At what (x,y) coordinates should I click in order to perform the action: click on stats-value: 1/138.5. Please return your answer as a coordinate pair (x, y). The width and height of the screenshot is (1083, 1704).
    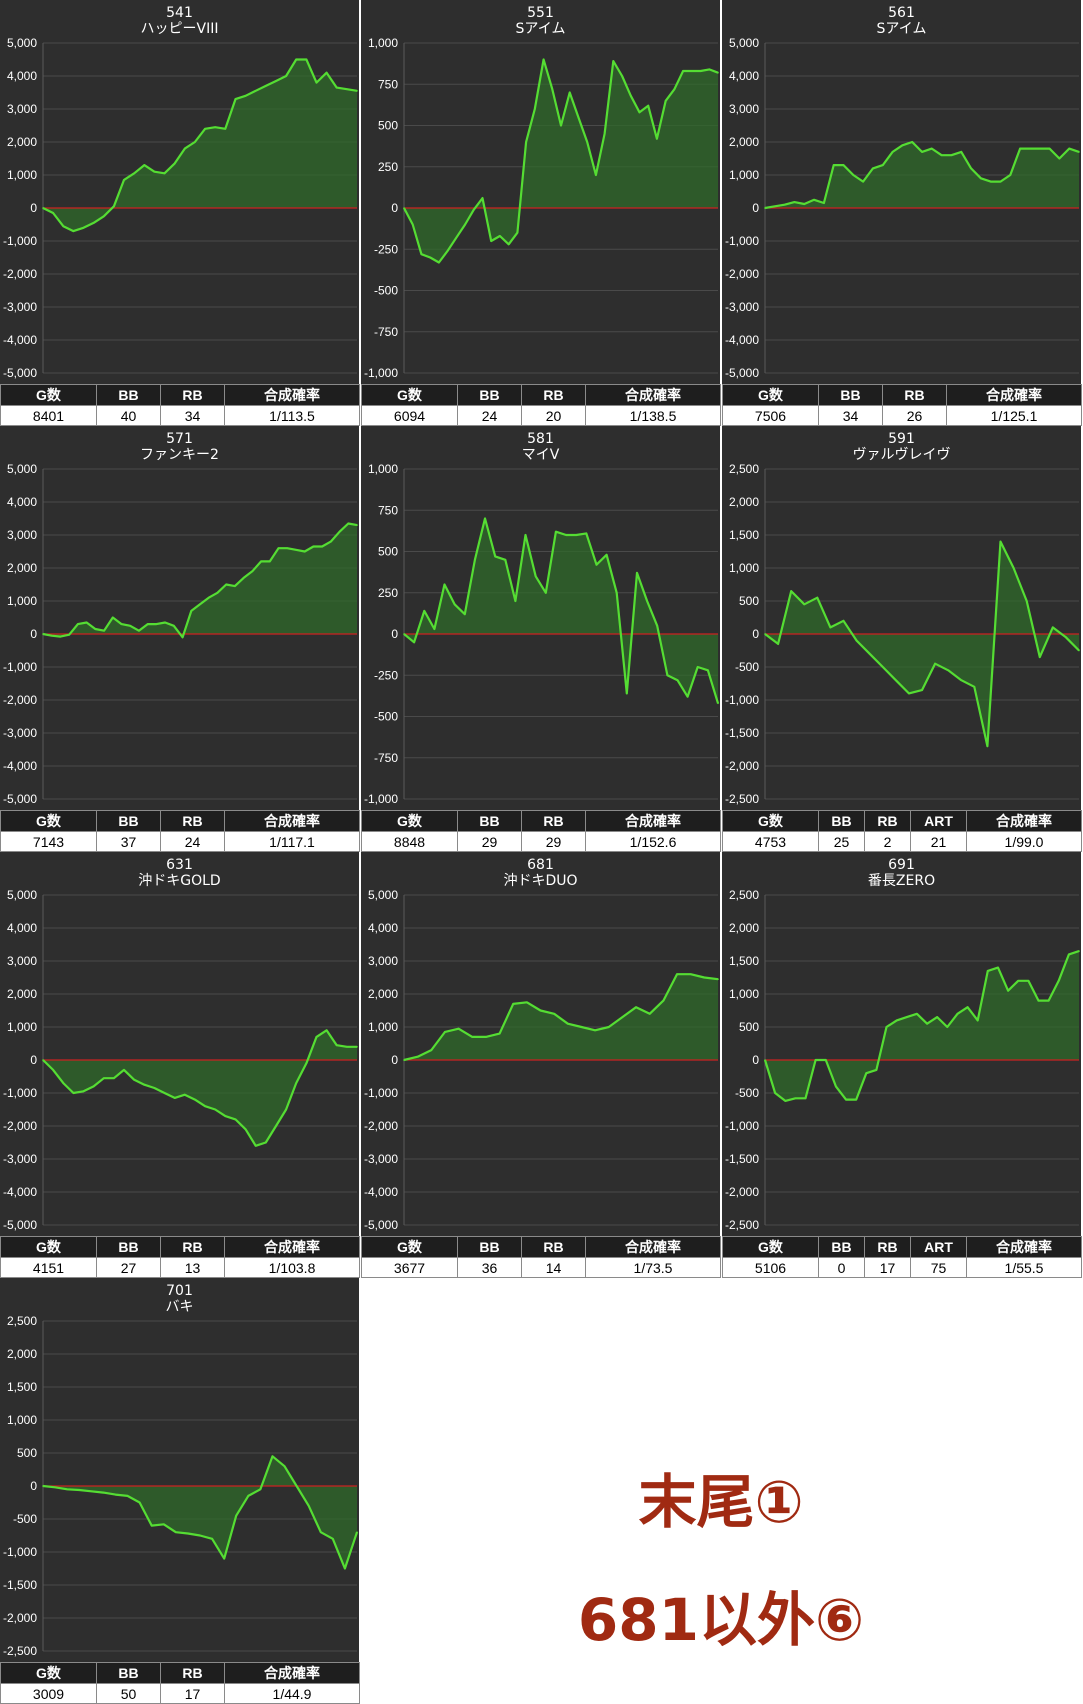
    Looking at the image, I should click on (653, 415).